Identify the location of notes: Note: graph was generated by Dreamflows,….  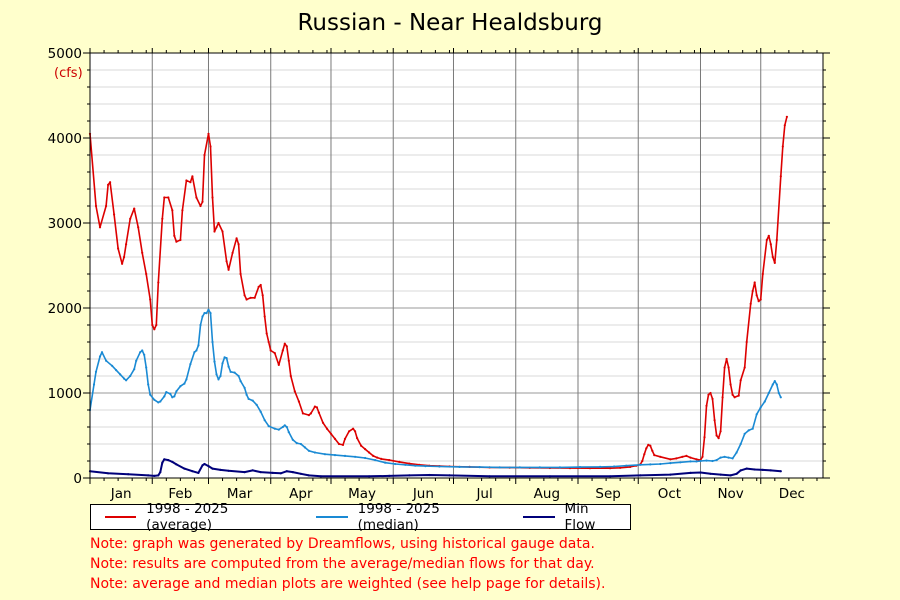
(347, 564).